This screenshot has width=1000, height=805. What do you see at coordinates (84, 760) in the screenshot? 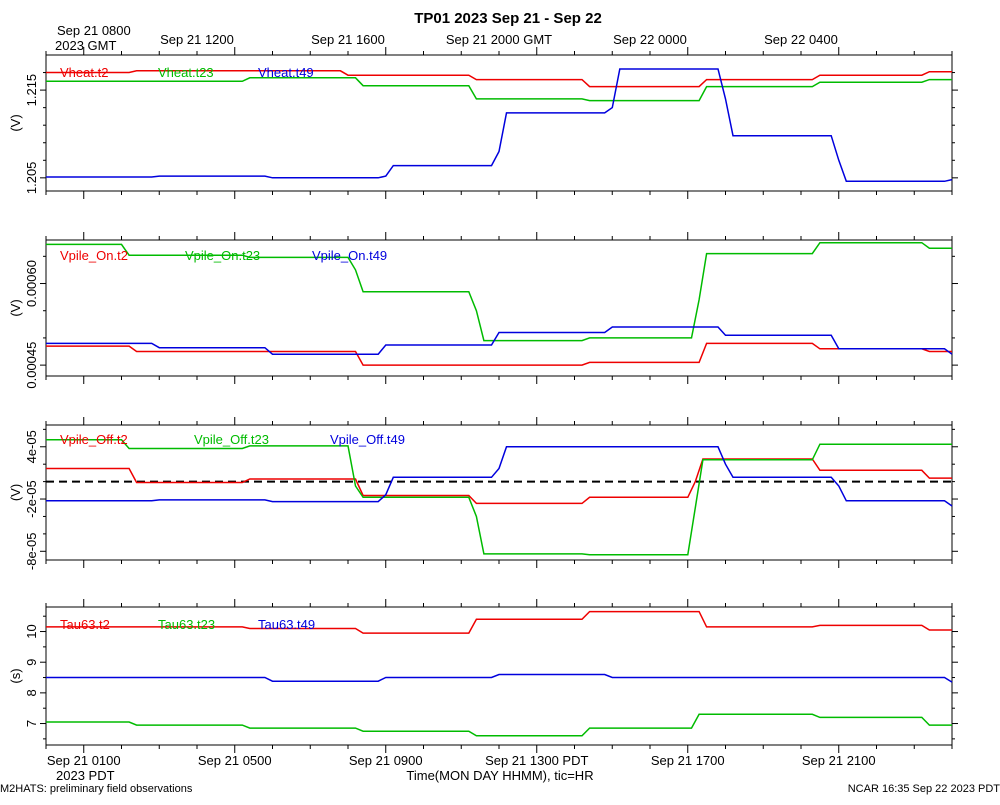
I see `bottom-tick-label: Sep 21 0100` at bounding box center [84, 760].